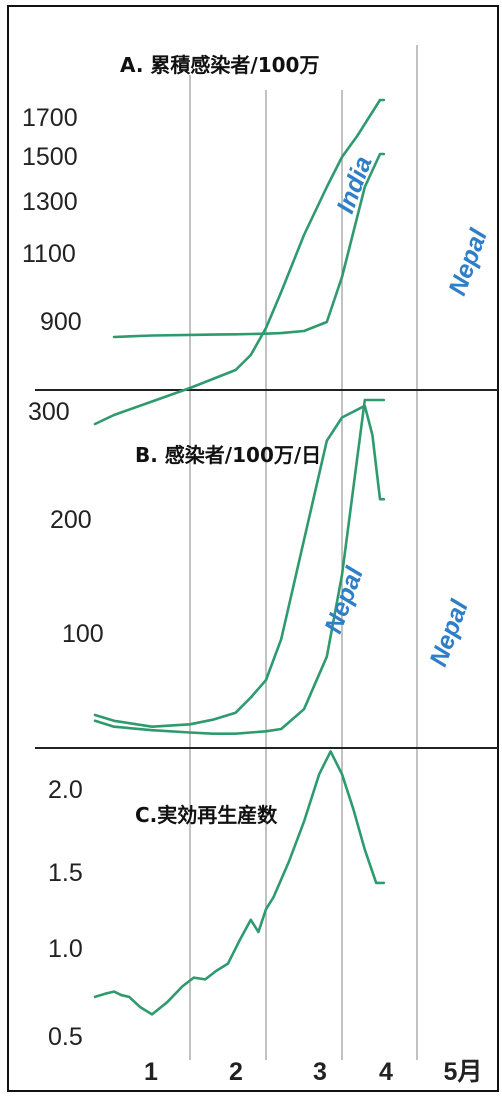 This screenshot has width=502, height=1097. What do you see at coordinates (50, 157) in the screenshot?
I see `panel-a-ytick: 1500` at bounding box center [50, 157].